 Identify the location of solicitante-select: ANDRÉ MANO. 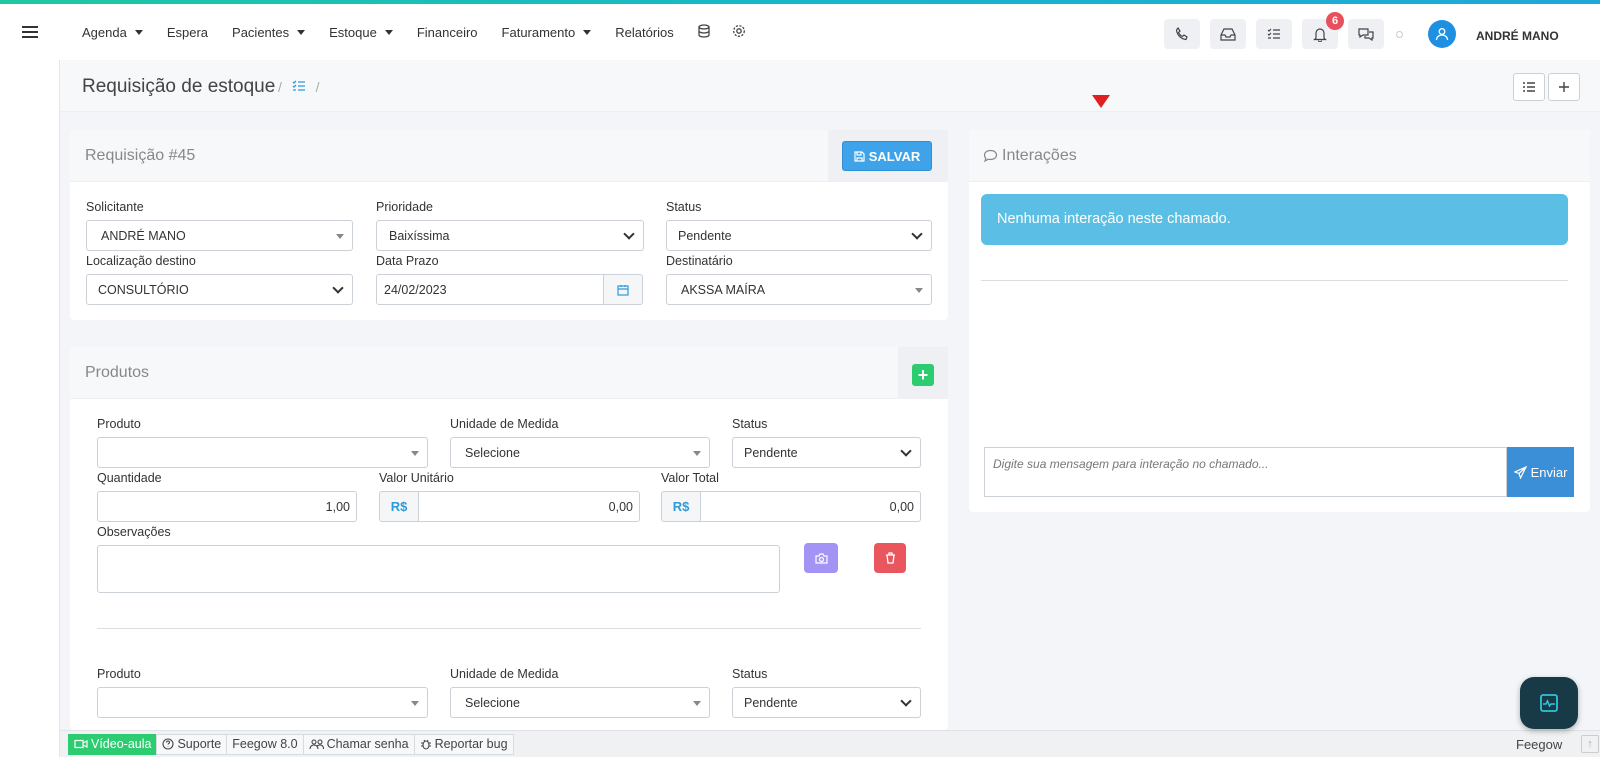
(219, 235).